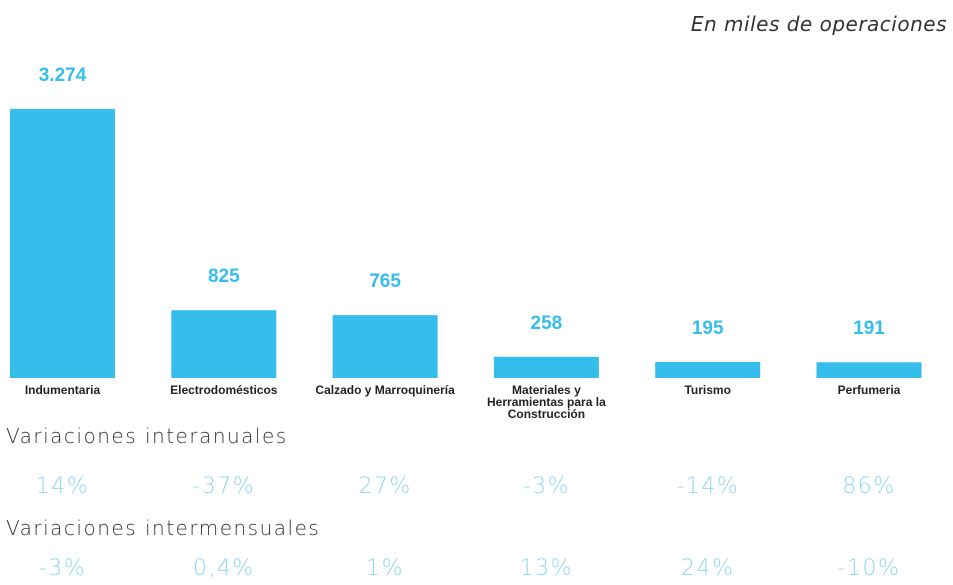 The image size is (953, 585). I want to click on row-title: Variaciones intermensuales, so click(163, 528).